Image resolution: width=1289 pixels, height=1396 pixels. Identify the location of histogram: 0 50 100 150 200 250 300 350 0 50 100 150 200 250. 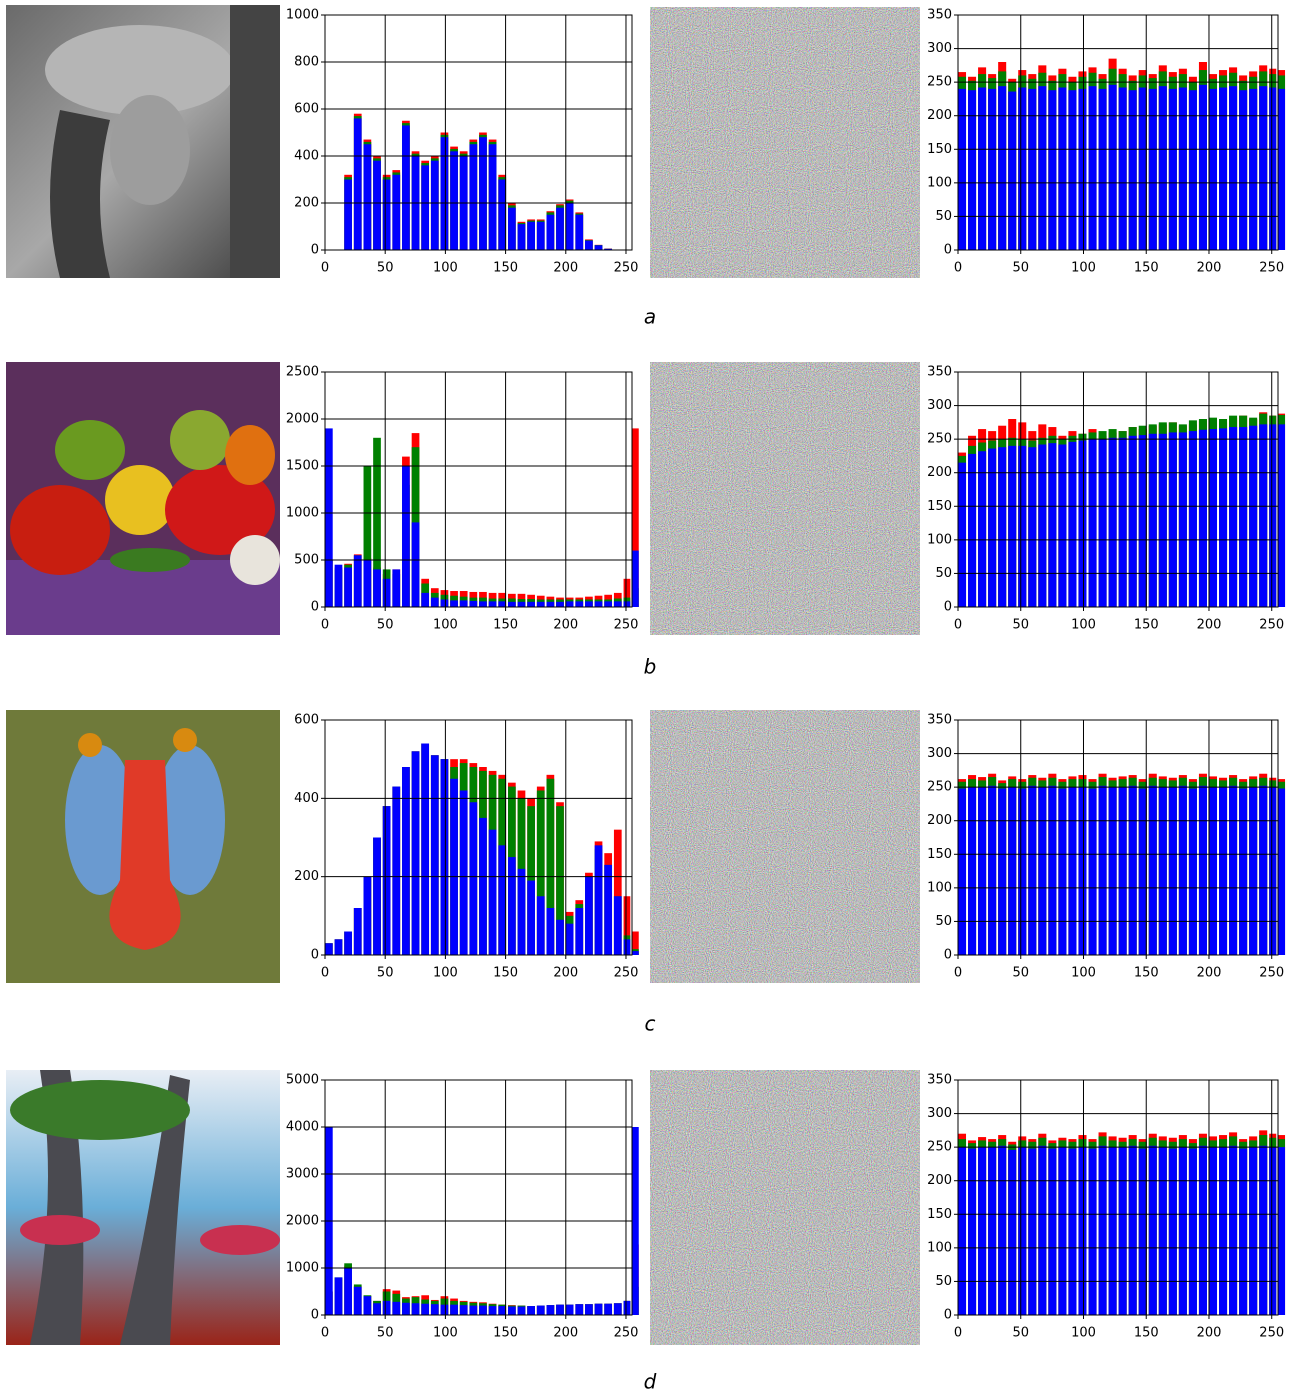
(1106, 1207).